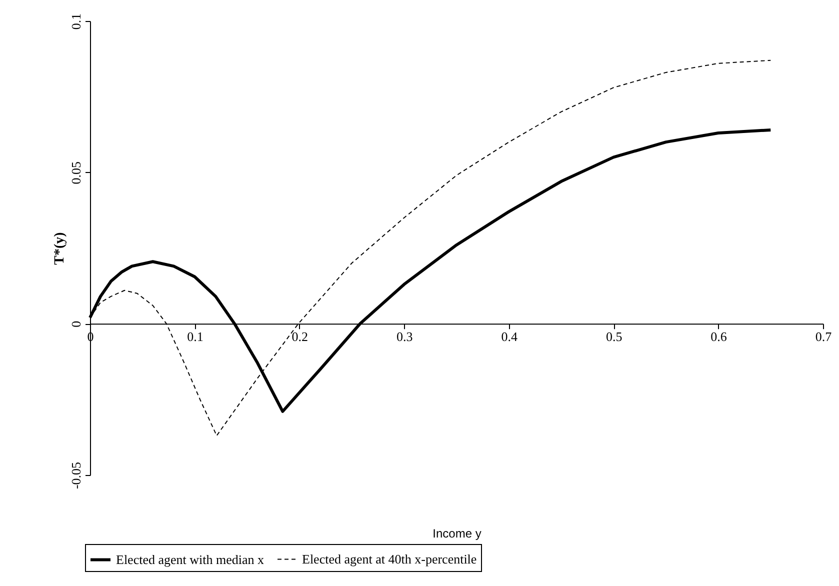 The height and width of the screenshot is (586, 839). I want to click on legend-label: Elected agent at 40th x-percentile, so click(389, 558).